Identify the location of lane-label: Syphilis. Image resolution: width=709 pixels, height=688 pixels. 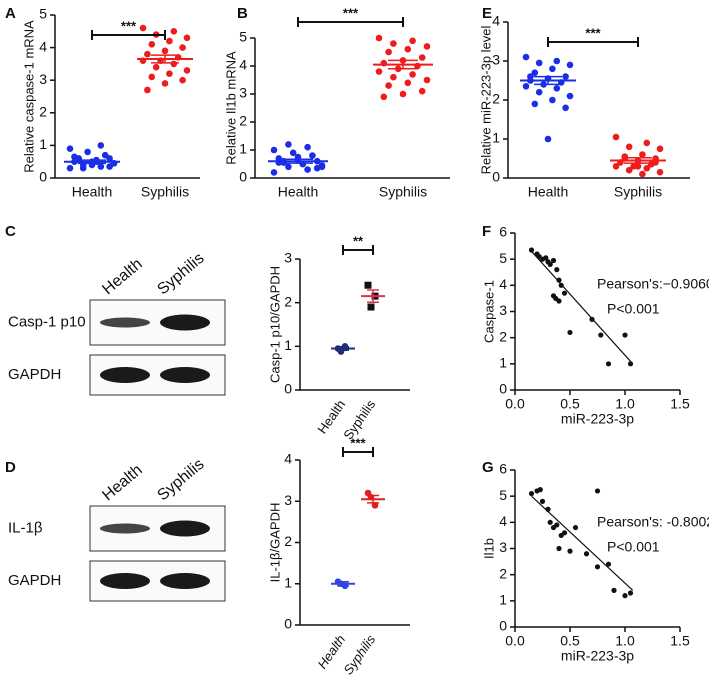
(180, 480).